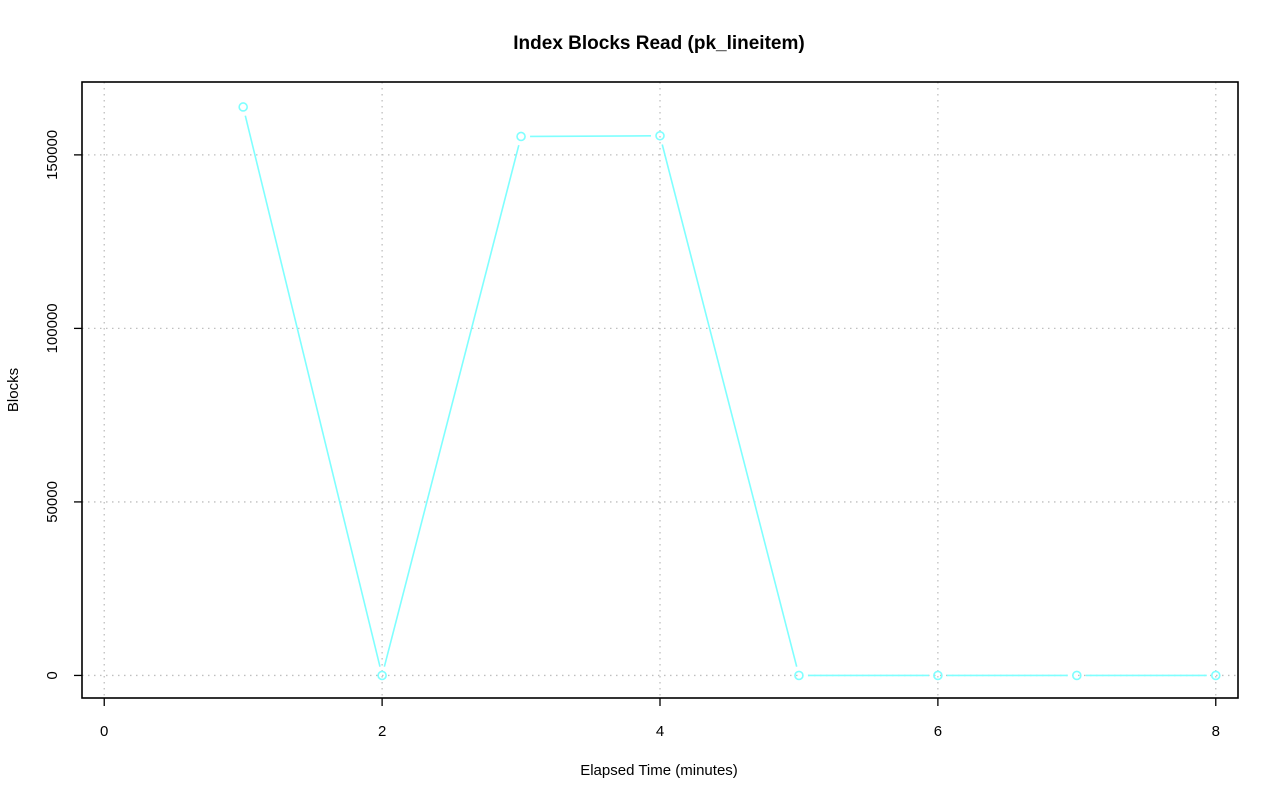 This screenshot has height=801, width=1280. I want to click on y-tick-label-1: 50000, so click(52, 502).